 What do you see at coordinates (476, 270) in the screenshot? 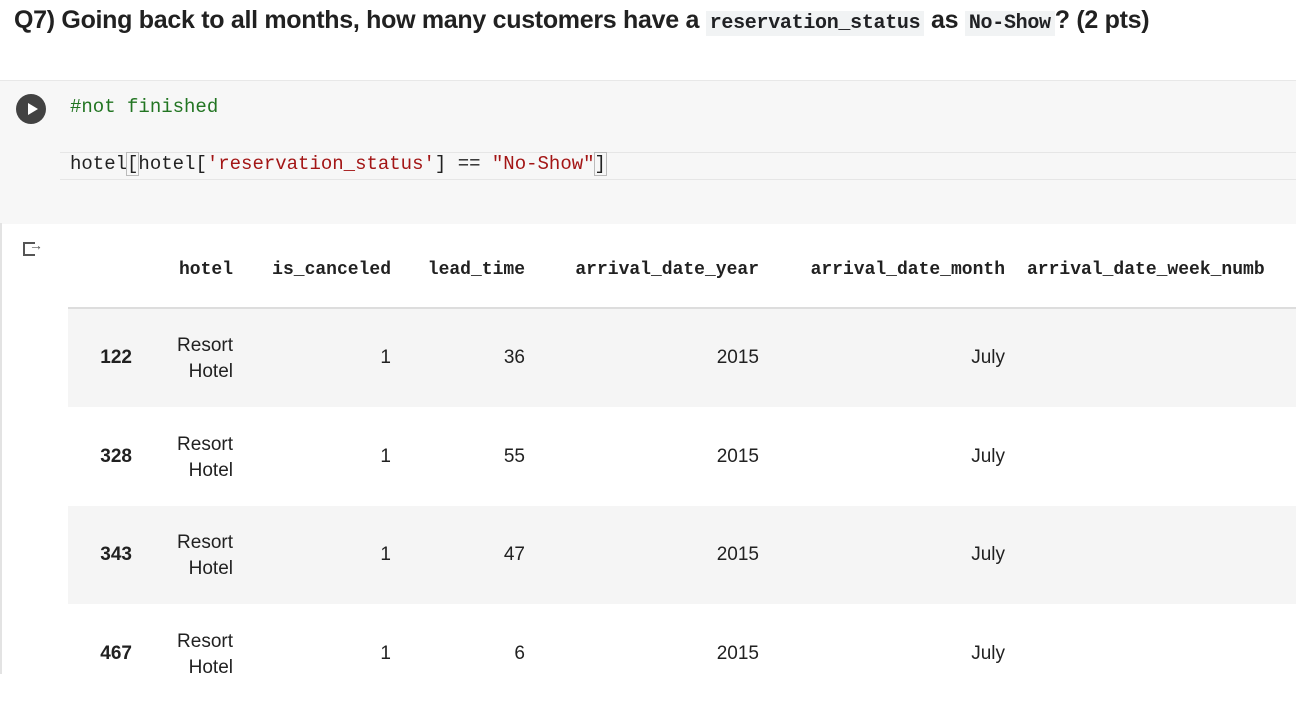
I see `column-header: lead_time` at bounding box center [476, 270].